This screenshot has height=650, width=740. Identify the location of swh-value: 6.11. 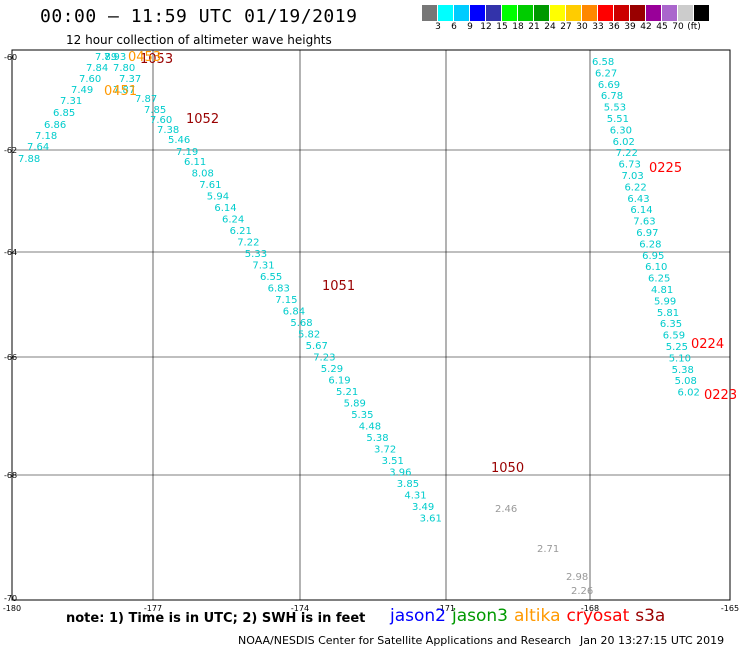
(195, 162).